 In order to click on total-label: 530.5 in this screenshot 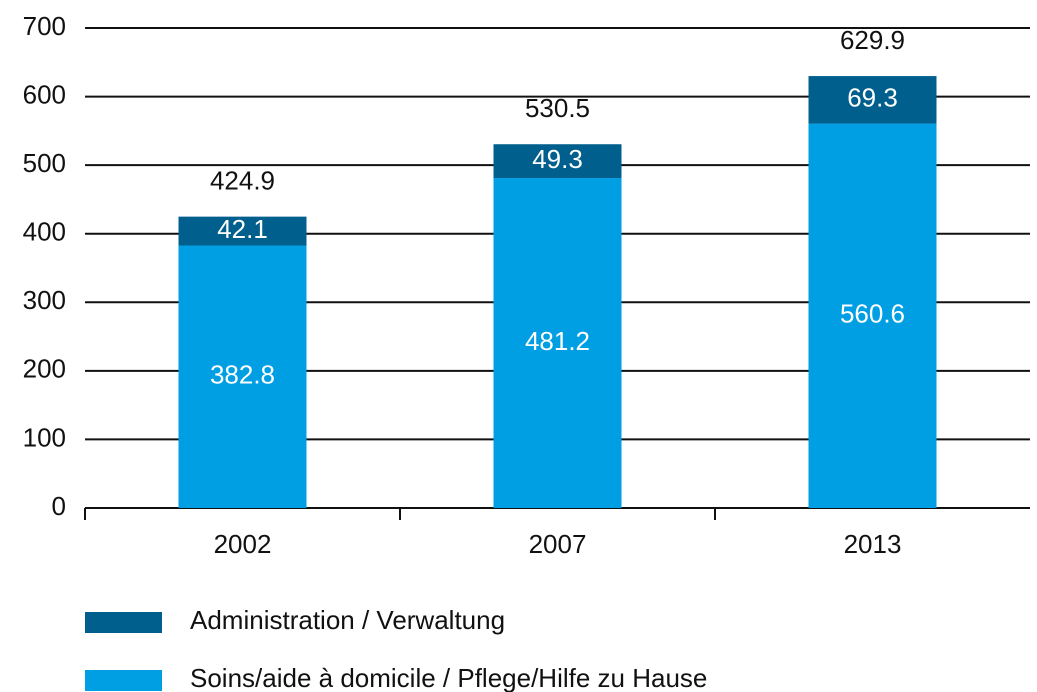, I will do `click(557, 108)`.